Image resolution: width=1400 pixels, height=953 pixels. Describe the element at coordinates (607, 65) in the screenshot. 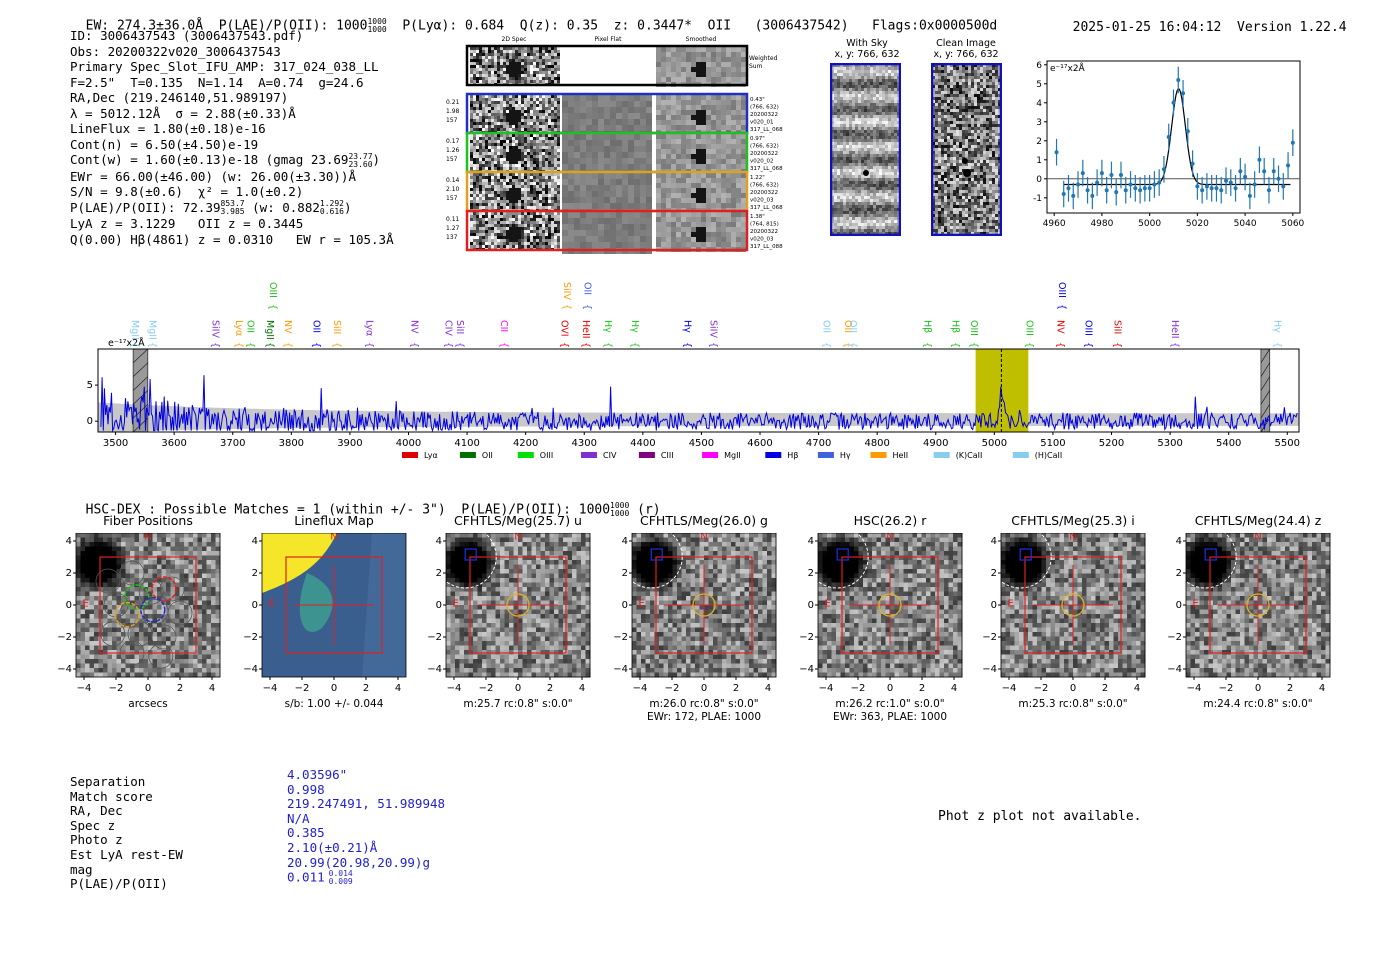

I see `weighted-sum-frame` at that location.